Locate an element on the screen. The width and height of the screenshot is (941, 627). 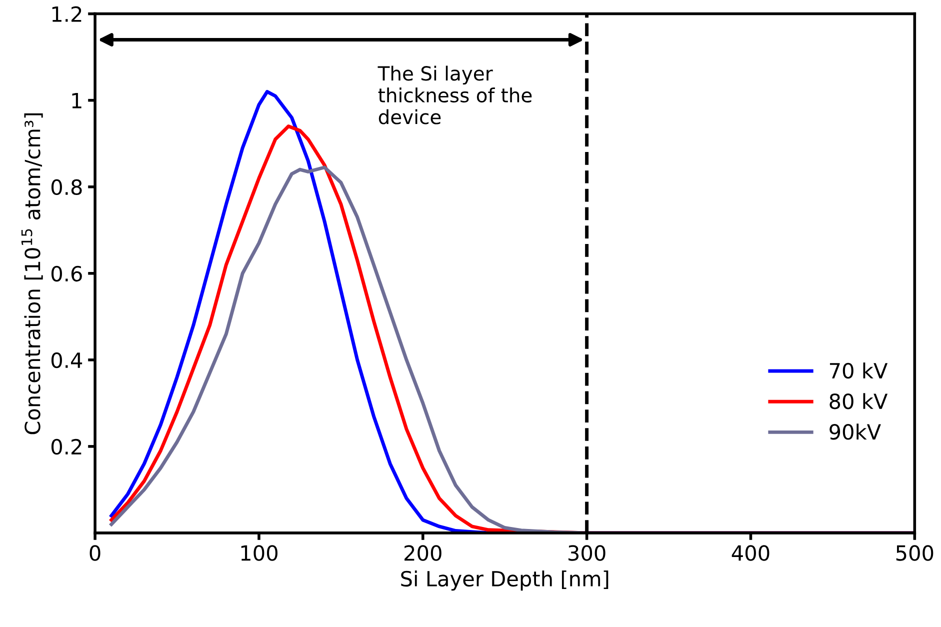
y-axis-title: Concentration [10$^{15}$ atom/cm³] is located at coordinates (32, 273).